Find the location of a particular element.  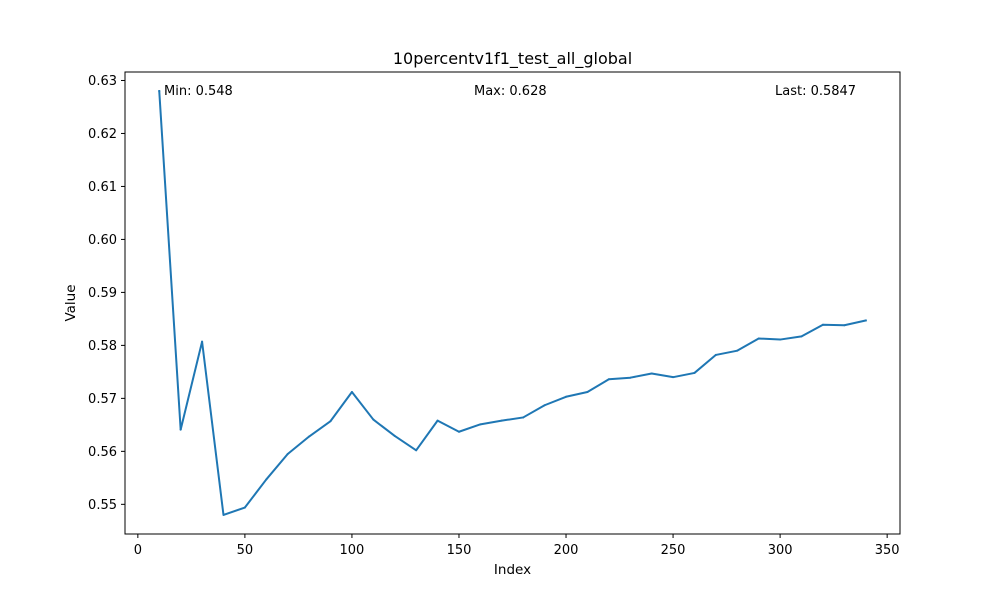

y-tick-label: 0.55 is located at coordinates (102, 505).